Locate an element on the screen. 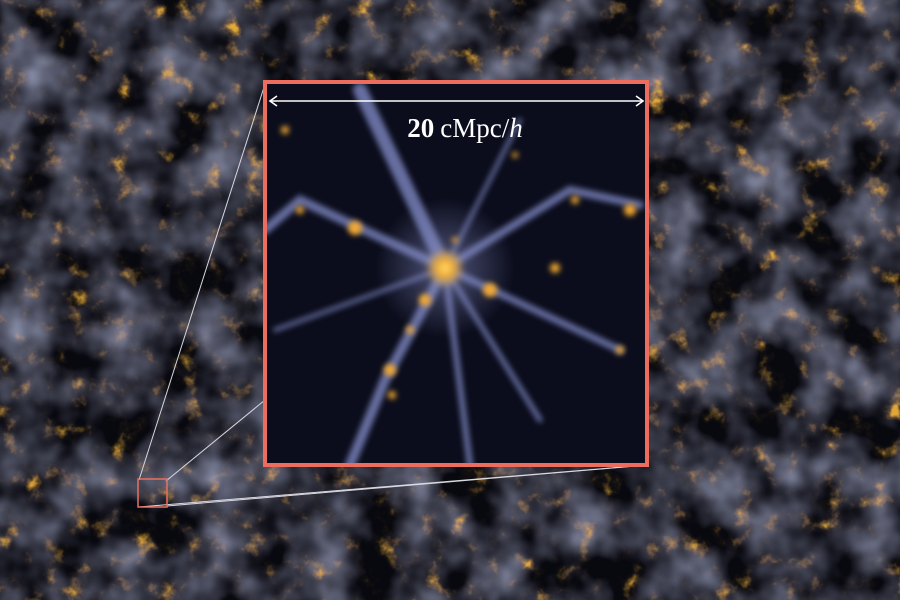  scale-label: 20 cMpc/h is located at coordinates (464, 128).